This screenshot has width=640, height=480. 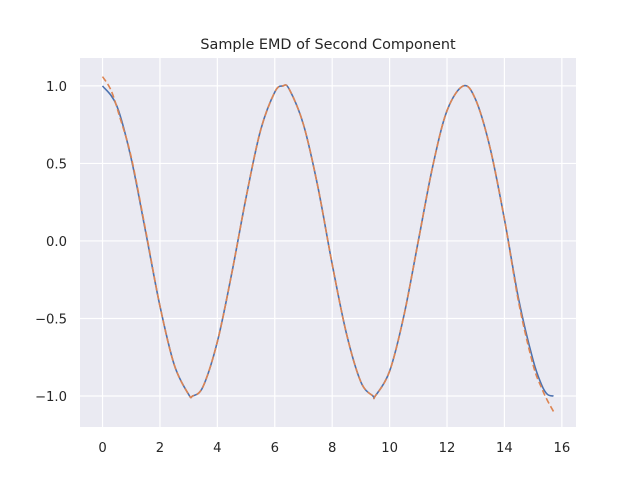 What do you see at coordinates (504, 448) in the screenshot?
I see `x-tick-label: 14` at bounding box center [504, 448].